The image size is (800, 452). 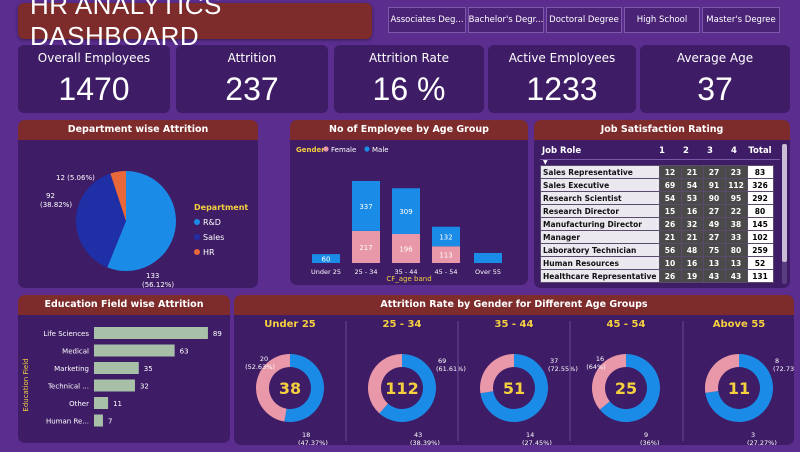 What do you see at coordinates (760, 150) in the screenshot?
I see `col-header-total: Total` at bounding box center [760, 150].